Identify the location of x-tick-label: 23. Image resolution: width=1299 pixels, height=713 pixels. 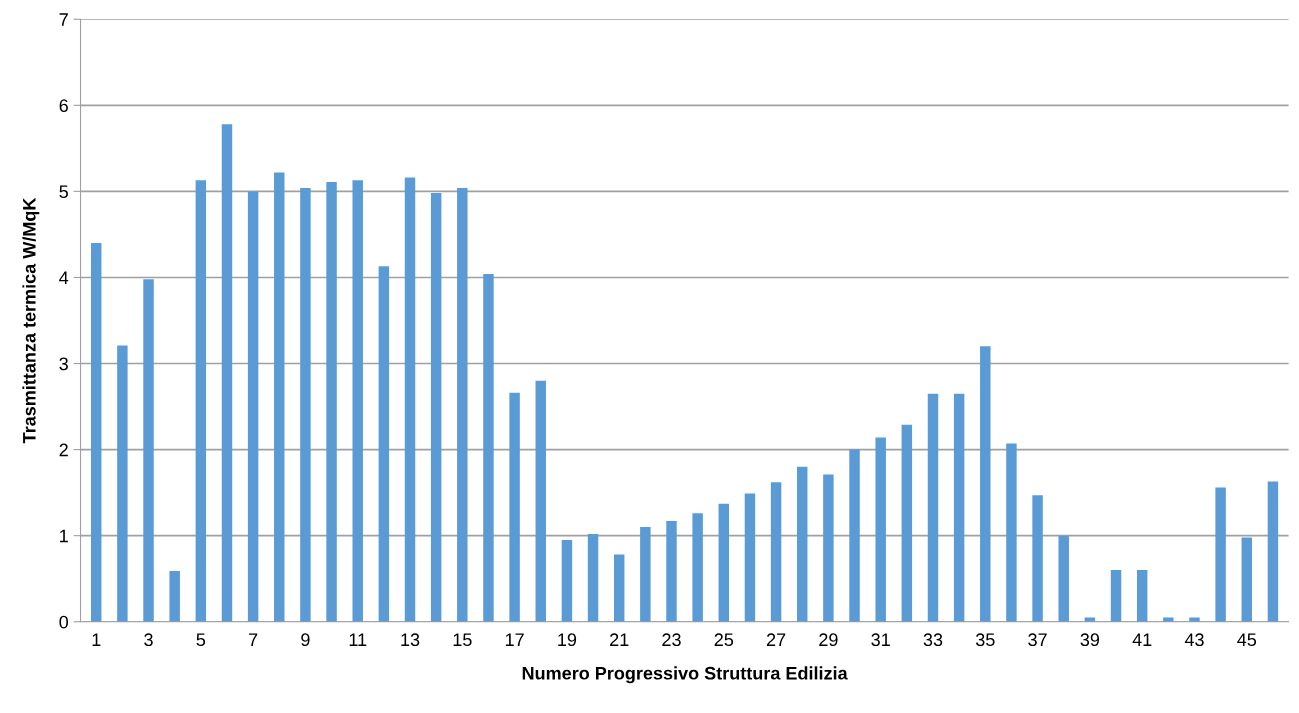
(671, 640).